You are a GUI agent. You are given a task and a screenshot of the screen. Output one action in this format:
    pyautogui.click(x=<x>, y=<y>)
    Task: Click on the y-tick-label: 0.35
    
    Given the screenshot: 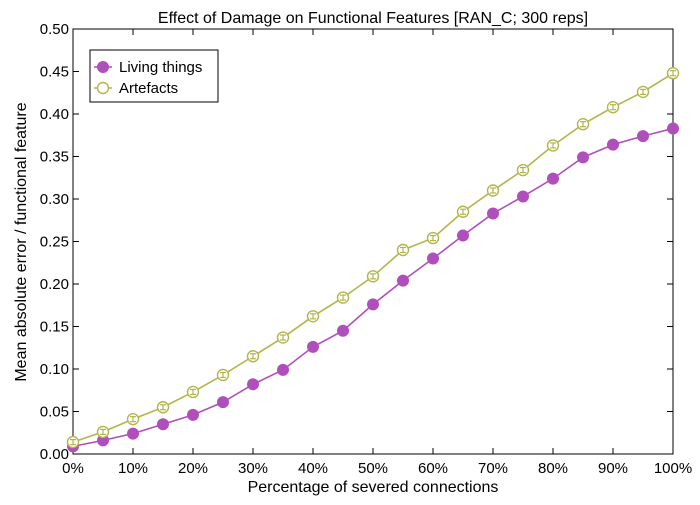 What is the action you would take?
    pyautogui.click(x=54, y=157)
    